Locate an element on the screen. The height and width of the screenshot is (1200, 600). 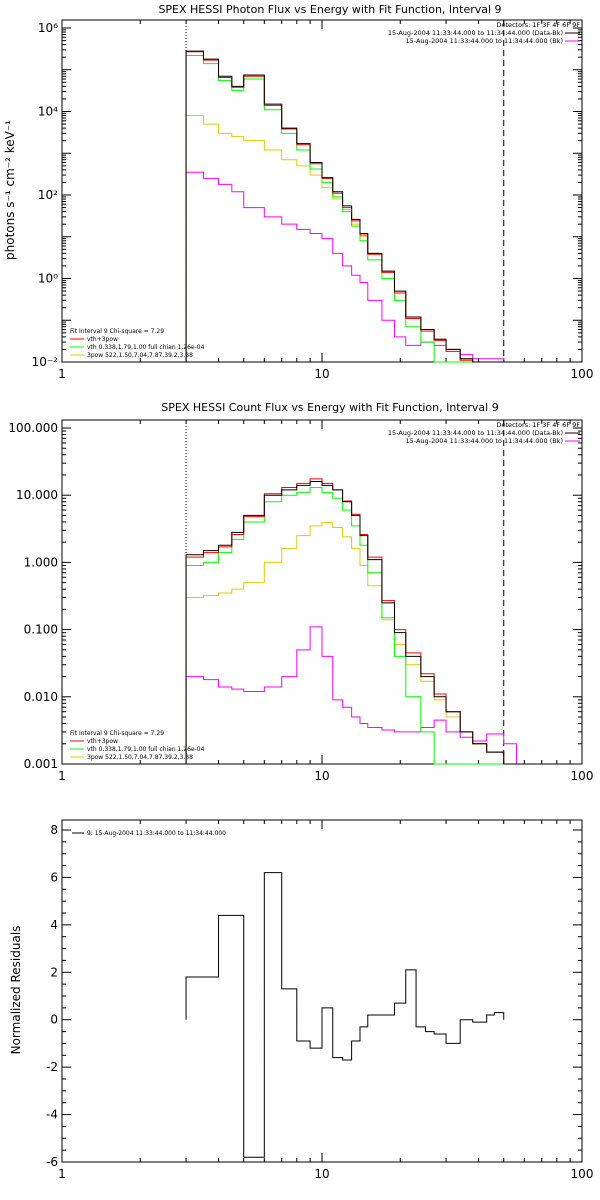
y-tick-label: 10² is located at coordinates (48, 195).